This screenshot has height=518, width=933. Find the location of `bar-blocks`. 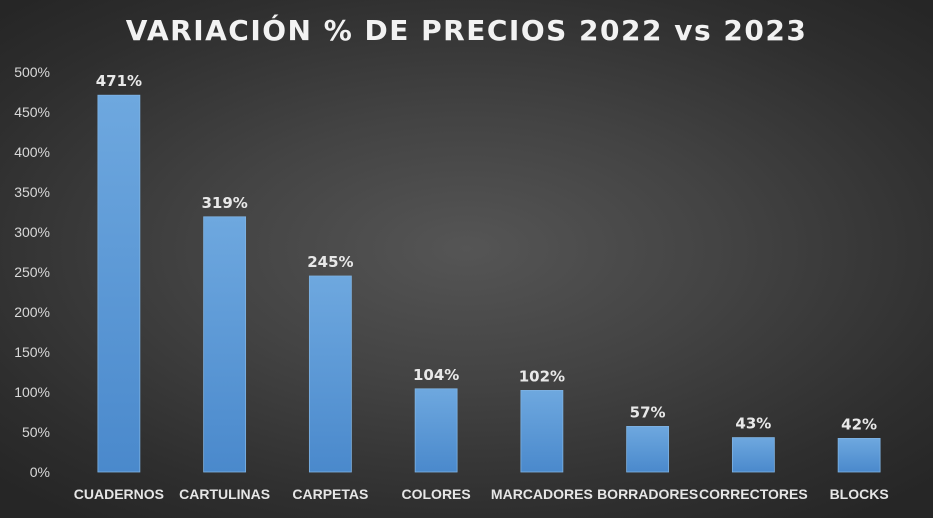

bar-blocks is located at coordinates (859, 455).